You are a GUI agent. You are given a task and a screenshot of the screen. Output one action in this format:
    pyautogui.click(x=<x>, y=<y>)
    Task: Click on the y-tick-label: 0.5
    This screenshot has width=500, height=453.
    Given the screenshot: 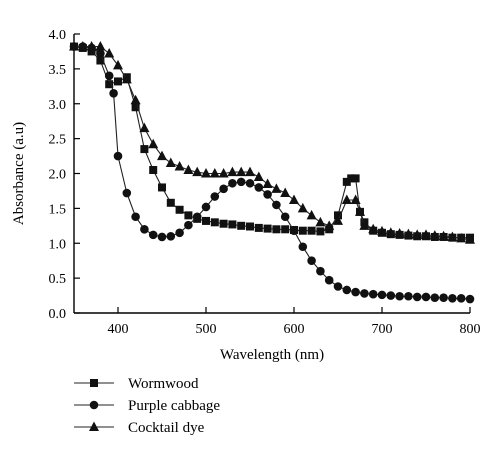 What is the action you would take?
    pyautogui.click(x=58, y=279)
    